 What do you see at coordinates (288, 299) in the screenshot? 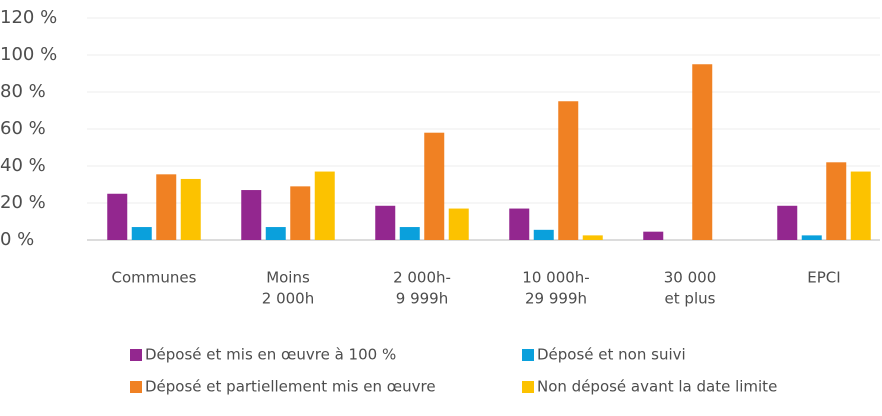
I see `x-tick-label: 2 000h` at bounding box center [288, 299].